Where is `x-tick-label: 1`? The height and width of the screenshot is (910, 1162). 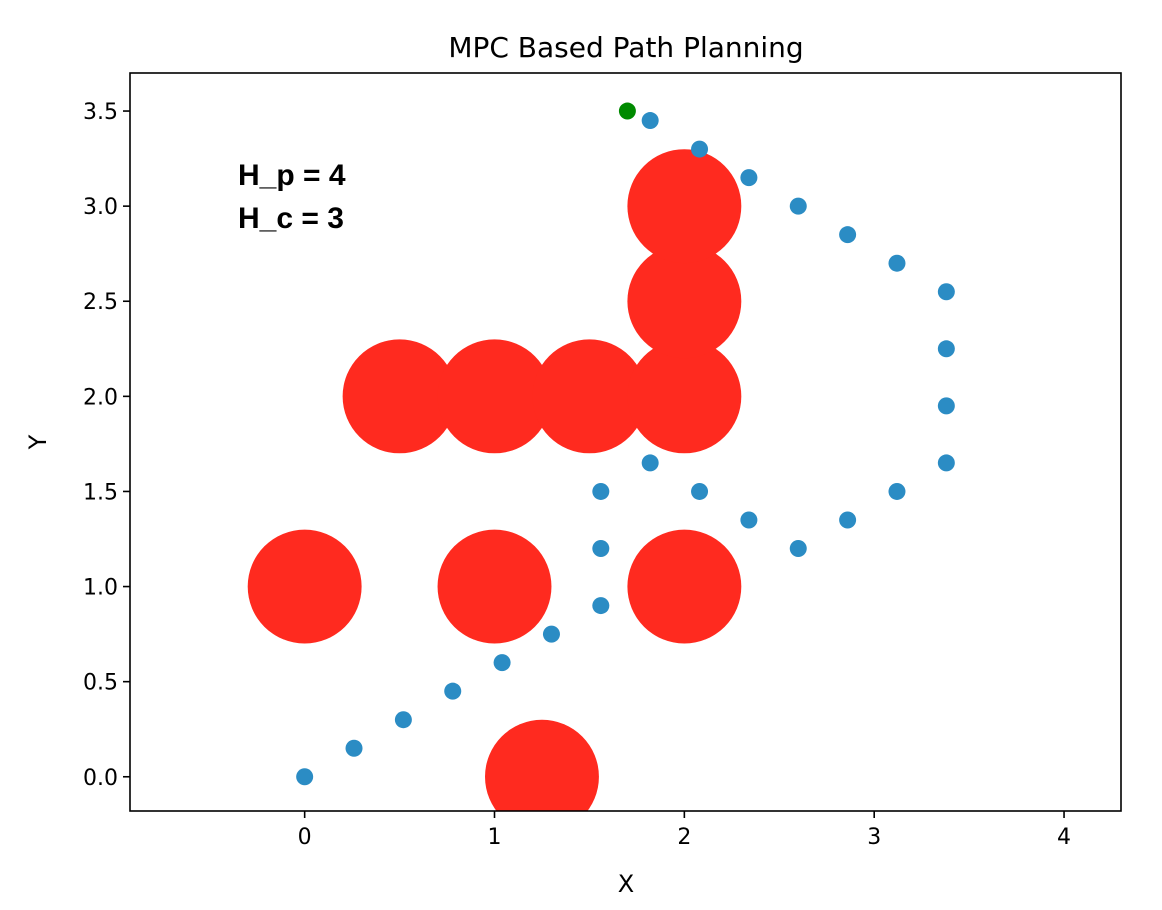 x-tick-label: 1 is located at coordinates (495, 837).